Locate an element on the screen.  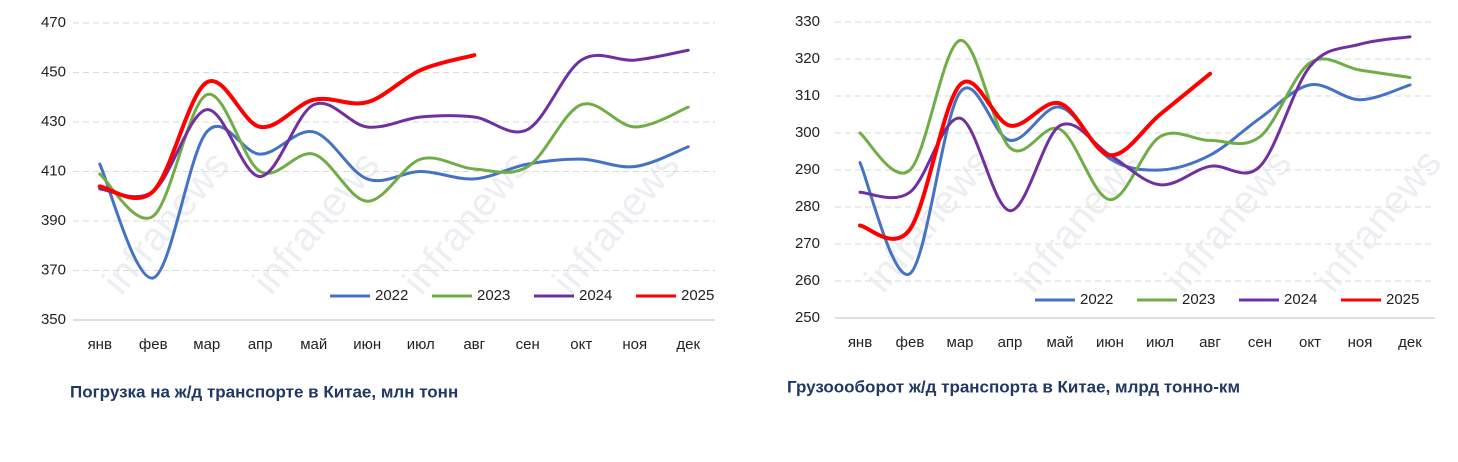
y-tick-label: 350 is located at coordinates (53, 319).